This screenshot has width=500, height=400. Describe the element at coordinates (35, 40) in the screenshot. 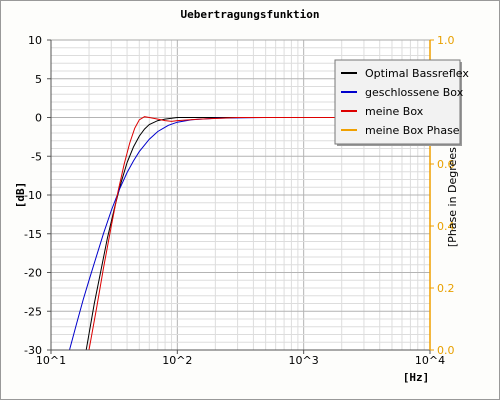

I see `y-tick-label: 10` at that location.